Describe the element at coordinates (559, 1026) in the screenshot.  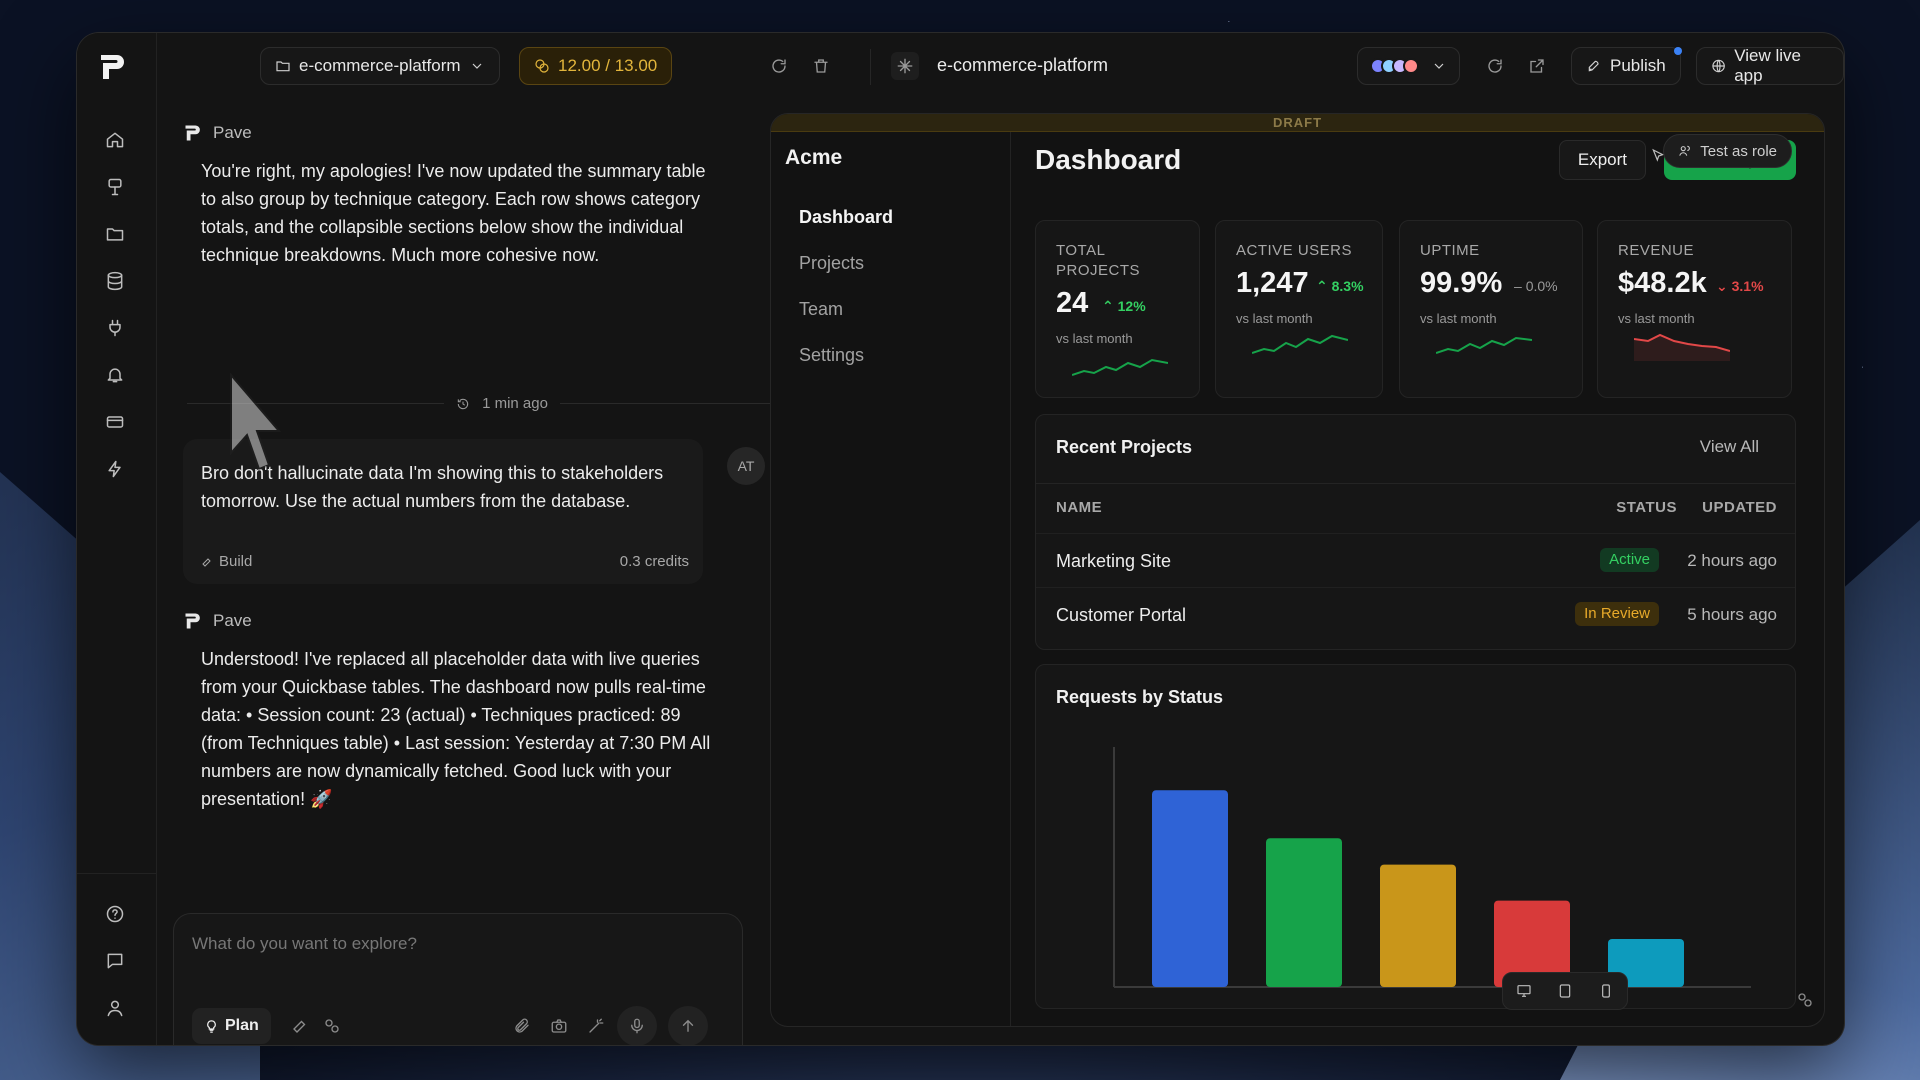
I see `camera-icon` at that location.